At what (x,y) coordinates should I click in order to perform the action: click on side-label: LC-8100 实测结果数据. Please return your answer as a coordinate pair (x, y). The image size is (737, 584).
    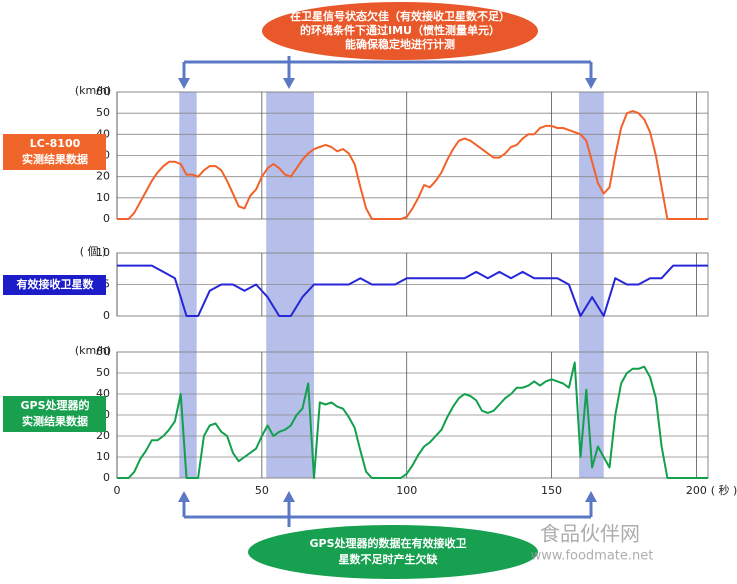
    Looking at the image, I should click on (54, 152).